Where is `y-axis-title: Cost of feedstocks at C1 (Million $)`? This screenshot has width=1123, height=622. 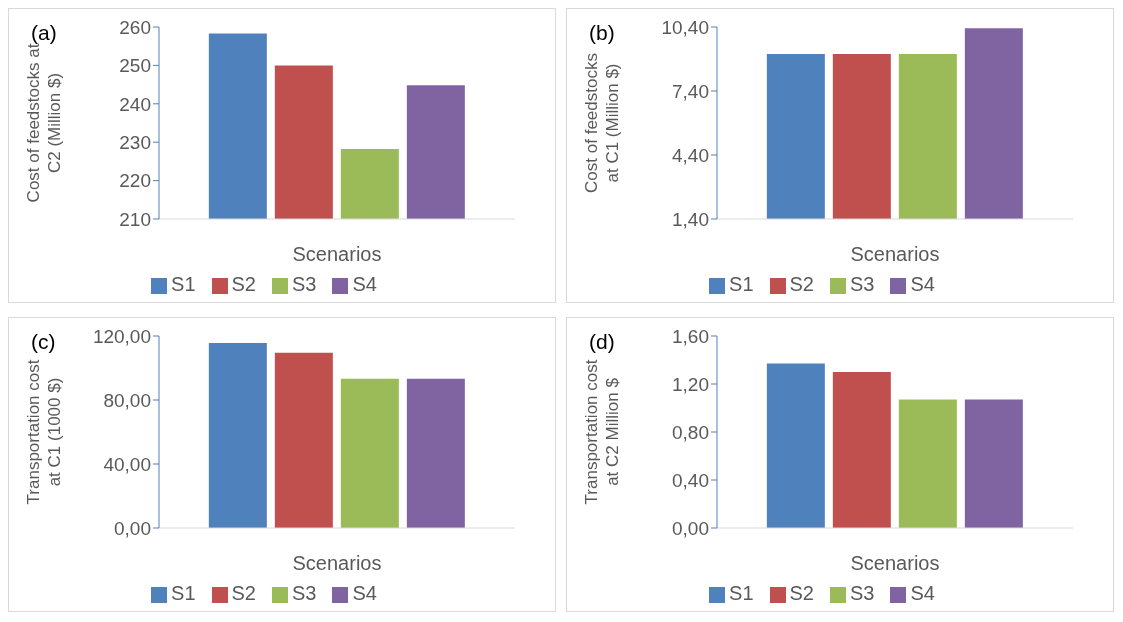
y-axis-title: Cost of feedstocks at C1 (Million $) is located at coordinates (602, 123).